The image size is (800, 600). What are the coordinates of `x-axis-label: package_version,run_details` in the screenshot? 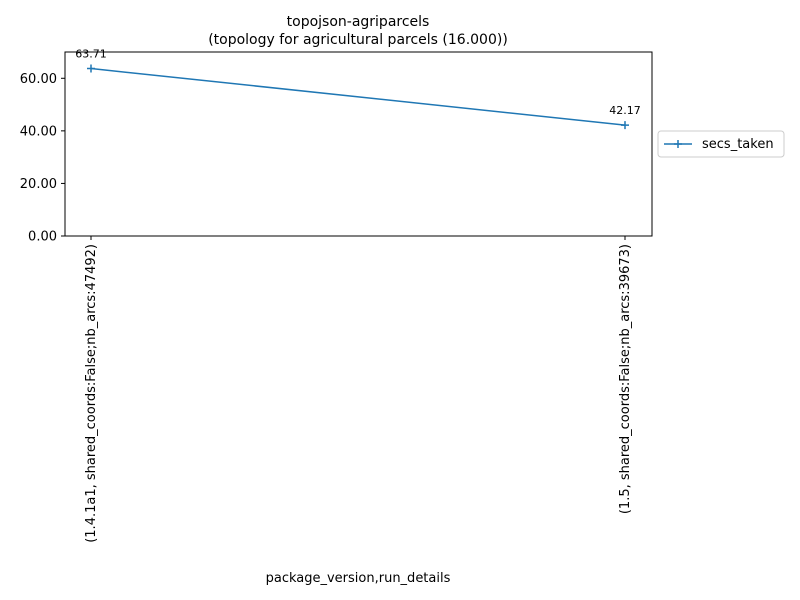 It's located at (358, 578).